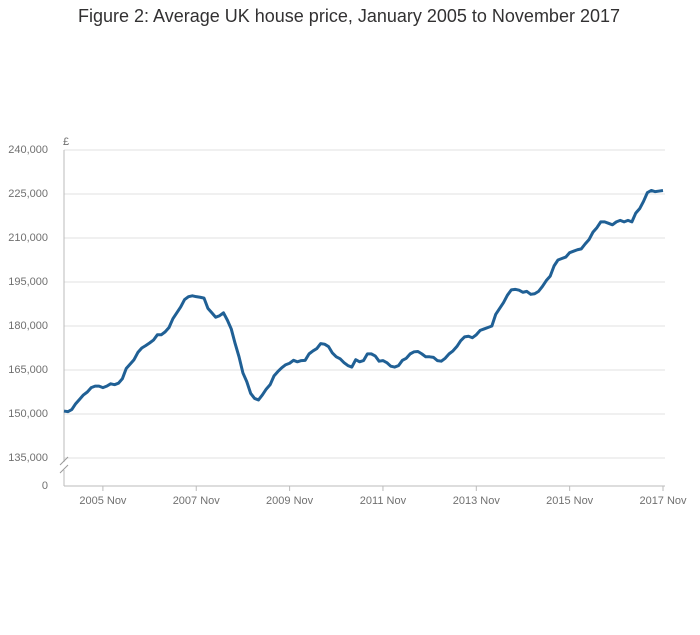  What do you see at coordinates (477, 501) in the screenshot?
I see `x-tick-label: 2013 Nov` at bounding box center [477, 501].